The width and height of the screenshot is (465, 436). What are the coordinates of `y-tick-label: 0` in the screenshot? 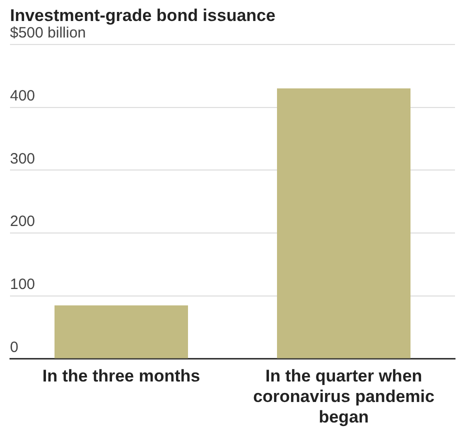 It's located at (14, 347).